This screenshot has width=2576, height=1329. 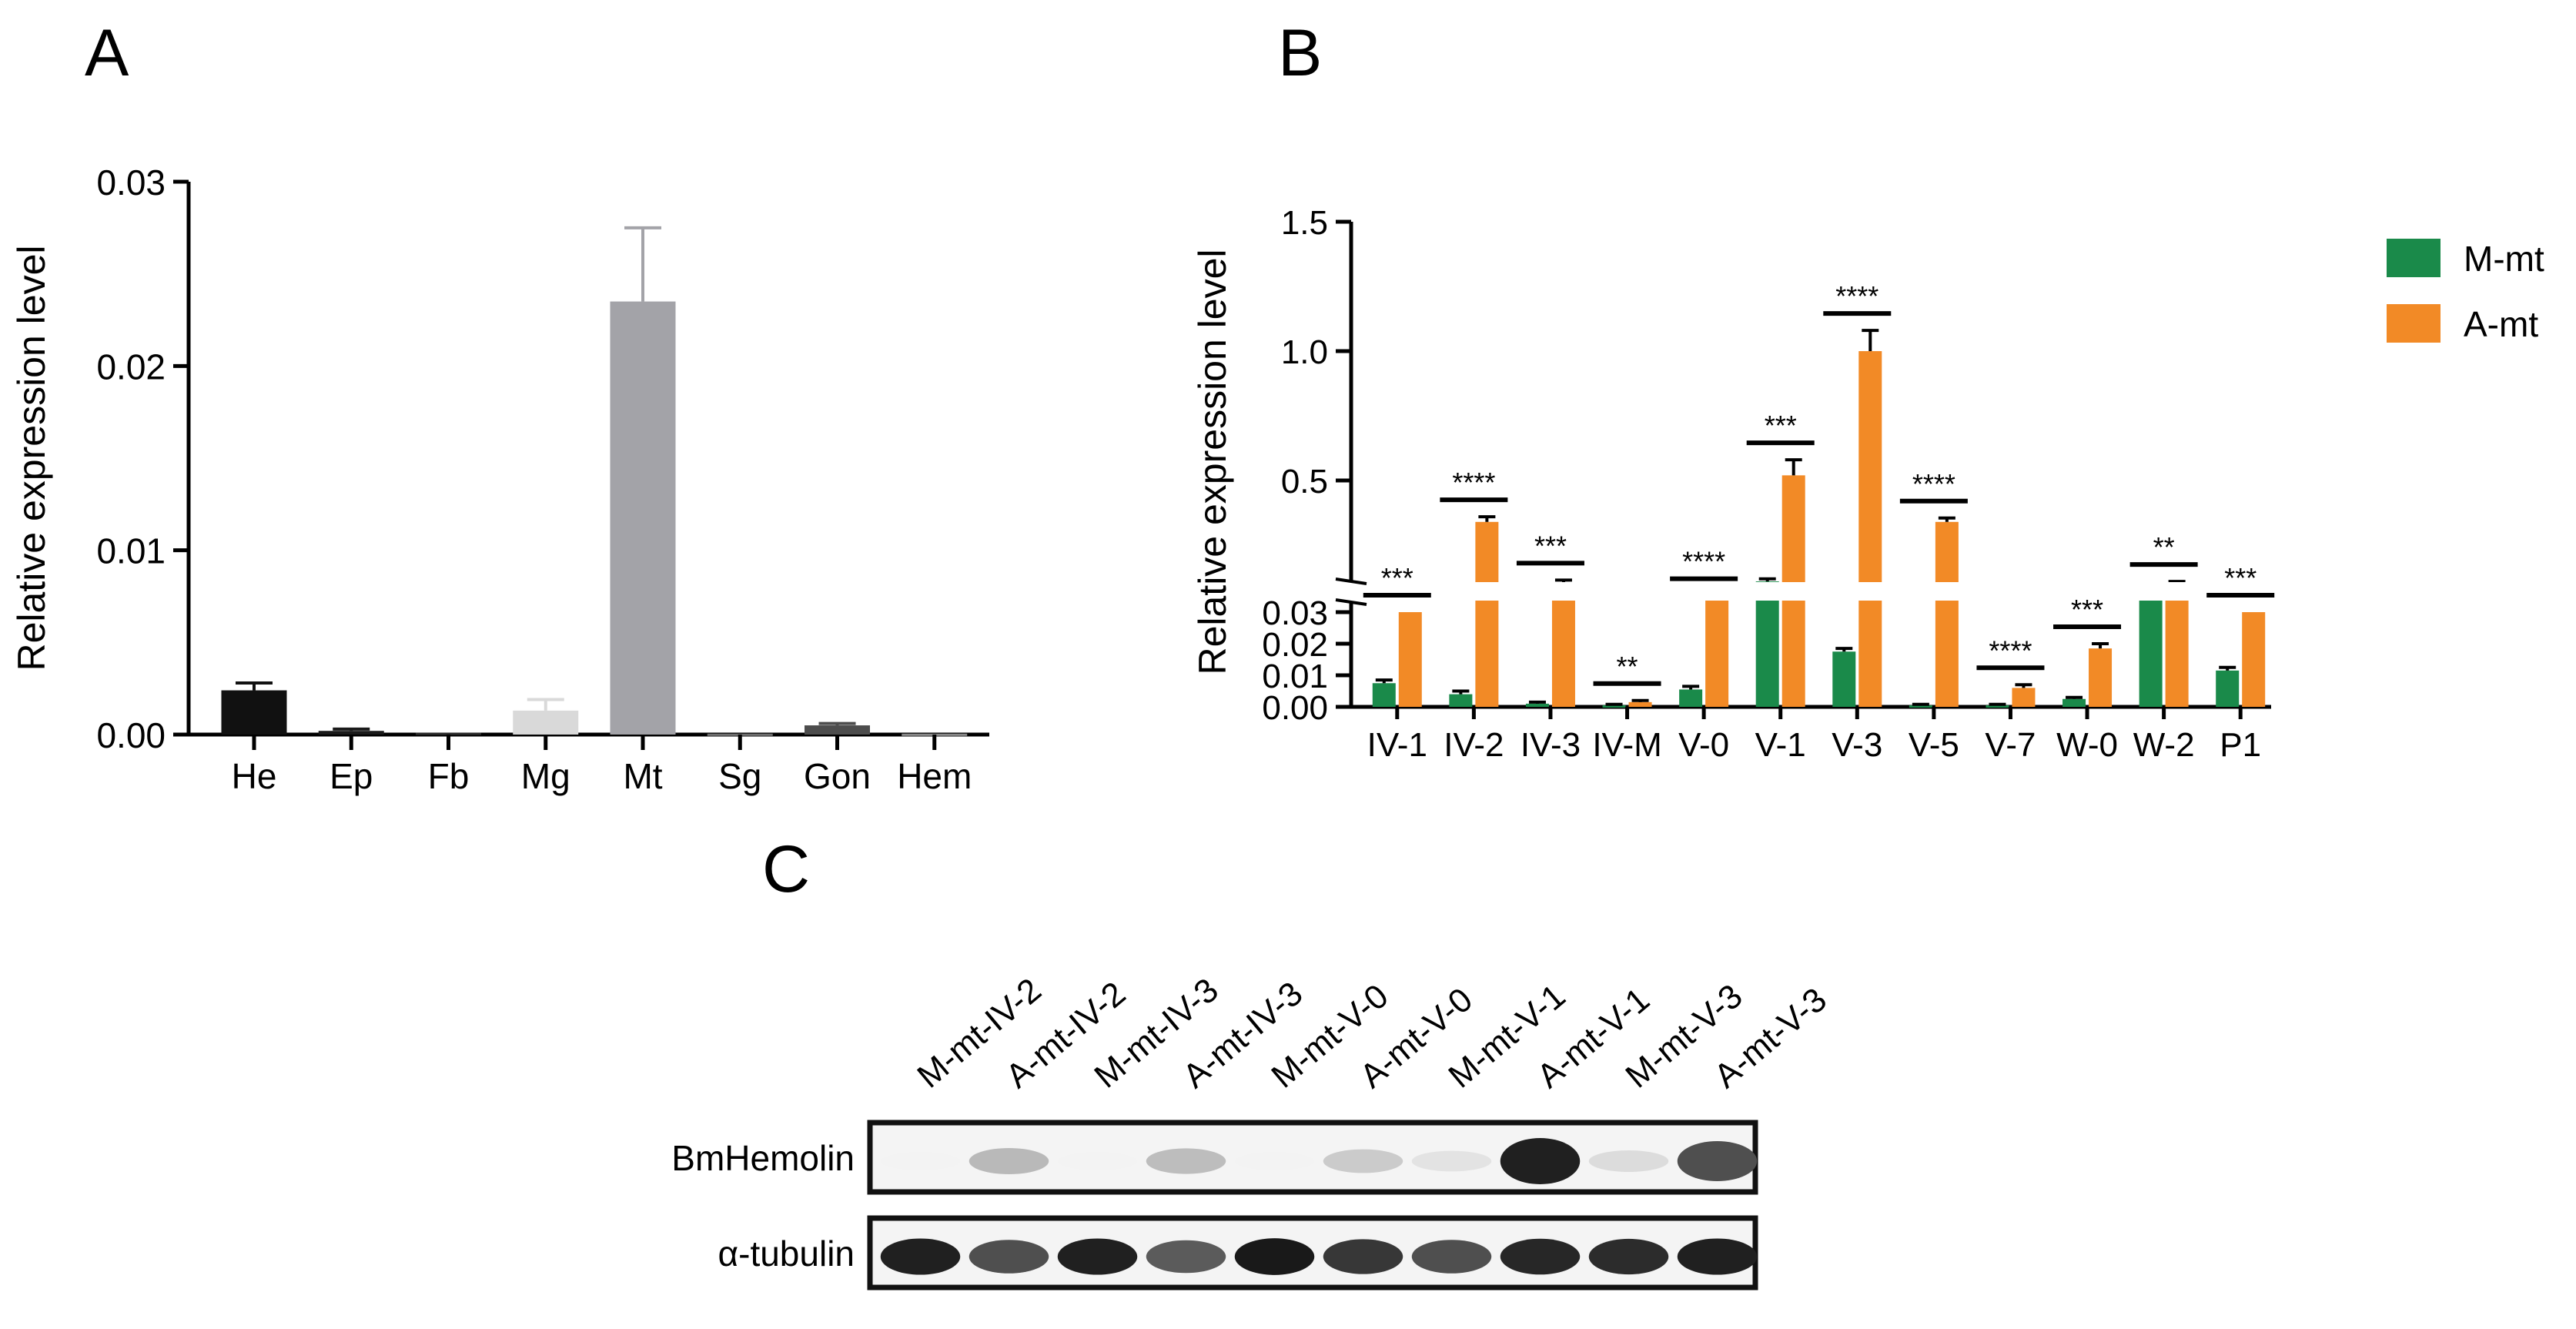 I want to click on x-tick-label: Hem, so click(x=935, y=776).